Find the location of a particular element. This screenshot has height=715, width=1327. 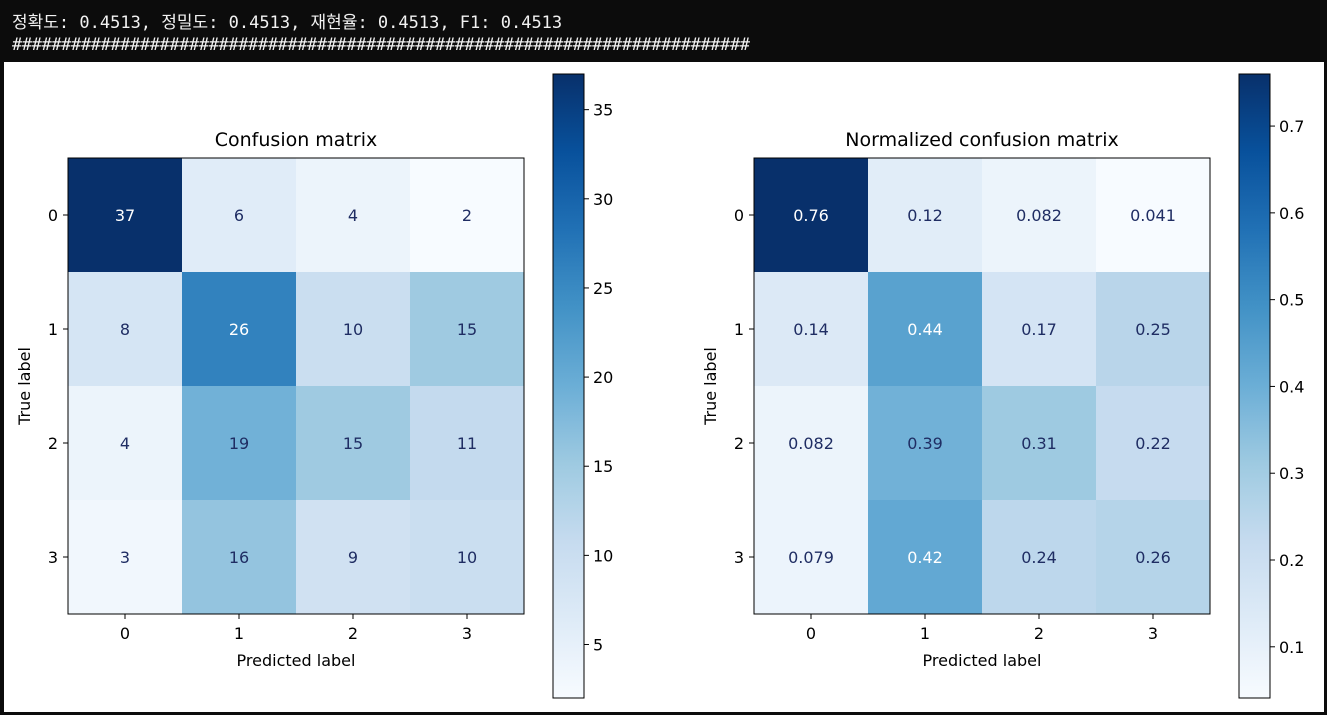

cm-y-tick-label: 3 is located at coordinates (53, 557).